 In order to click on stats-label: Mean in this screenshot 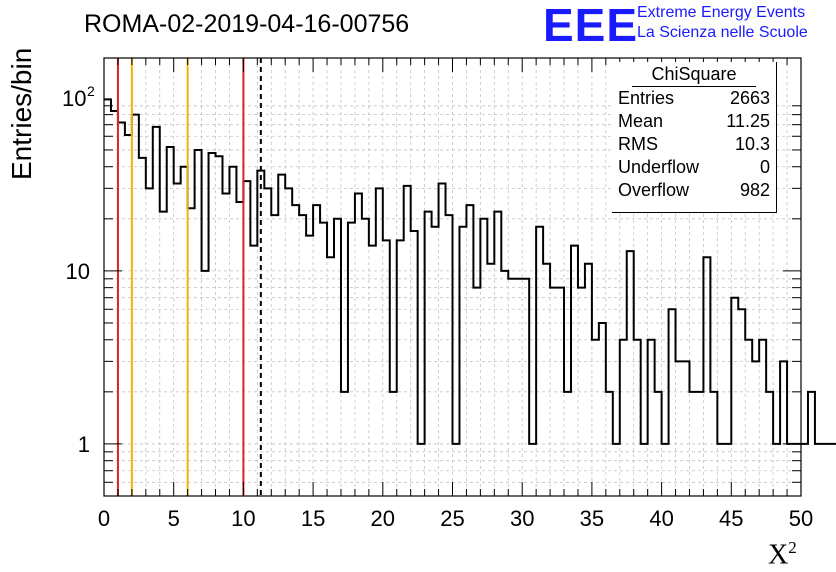, I will do `click(641, 121)`.